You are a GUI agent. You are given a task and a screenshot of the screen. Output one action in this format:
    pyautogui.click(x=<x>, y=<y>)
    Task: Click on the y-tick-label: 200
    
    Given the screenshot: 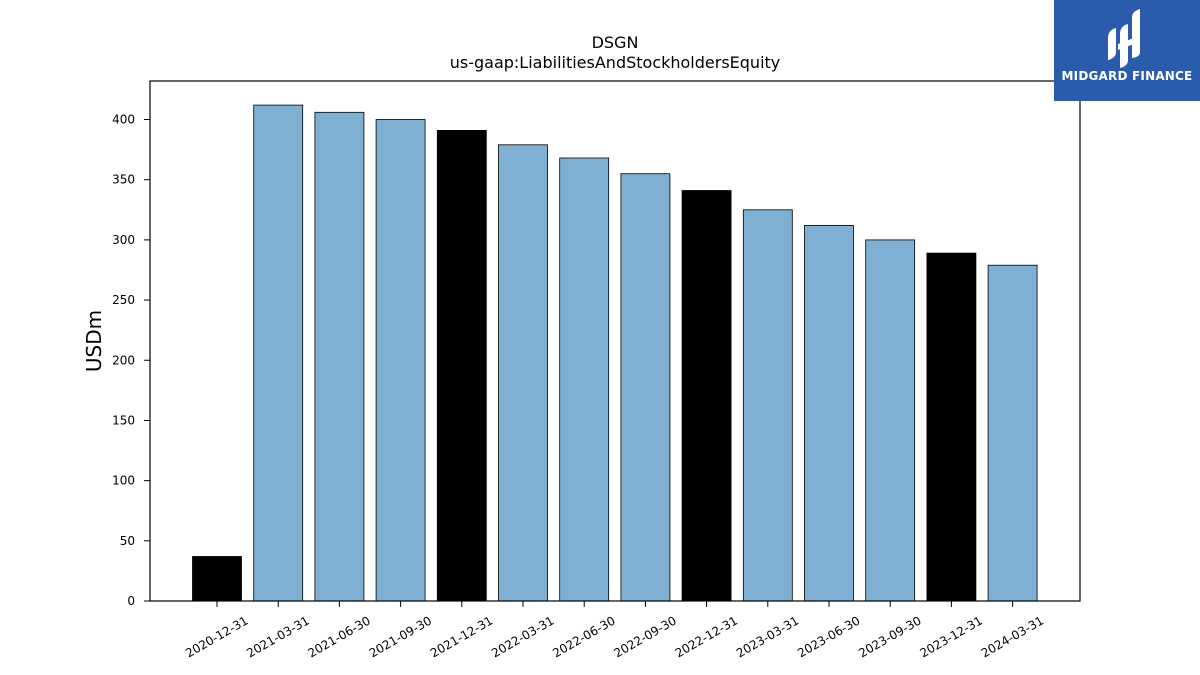 What is the action you would take?
    pyautogui.click(x=123, y=360)
    